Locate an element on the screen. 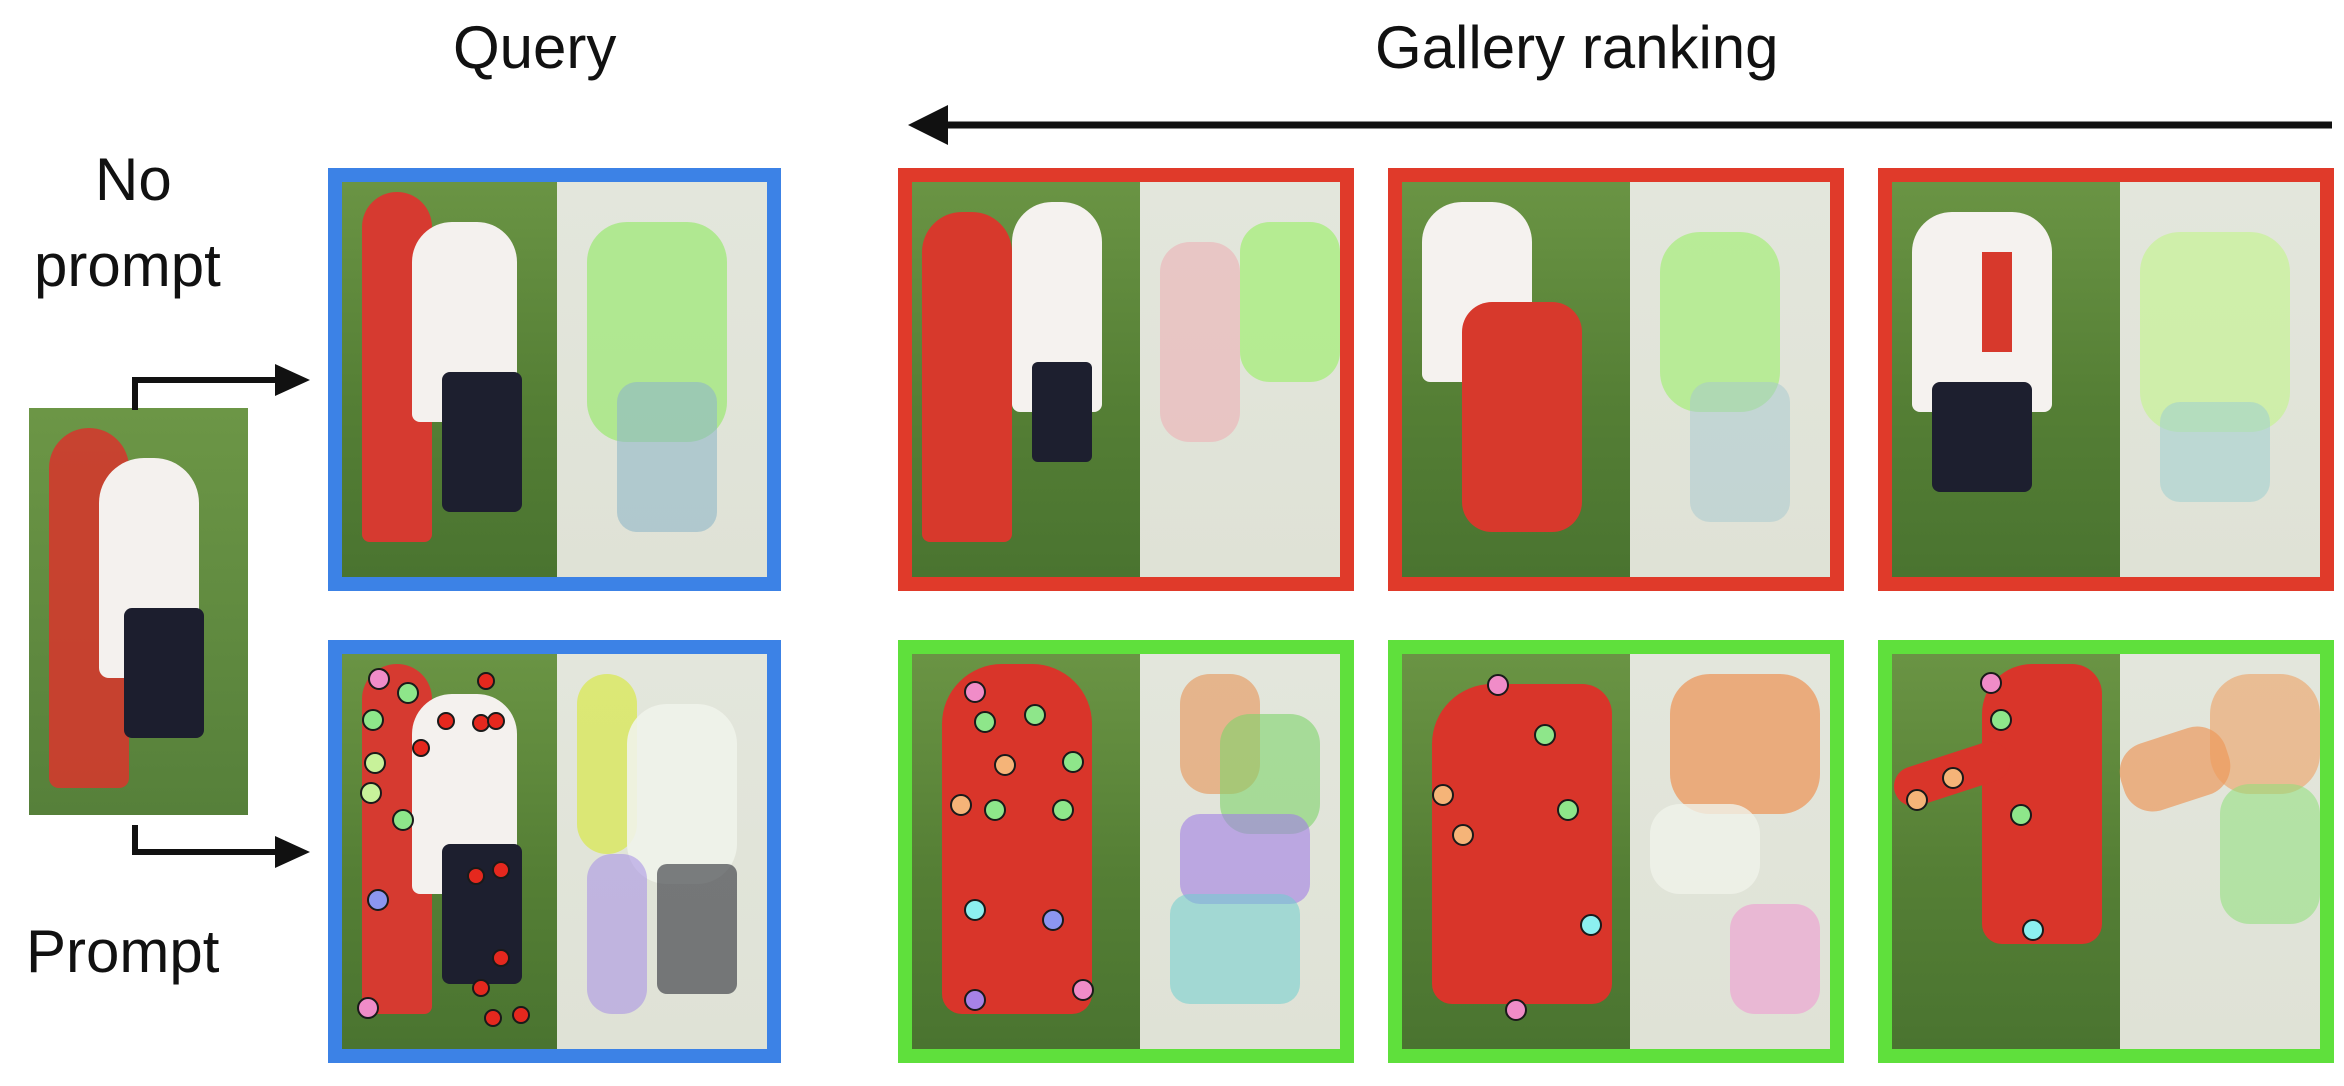 This screenshot has width=2344, height=1086. input-image is located at coordinates (138, 611).